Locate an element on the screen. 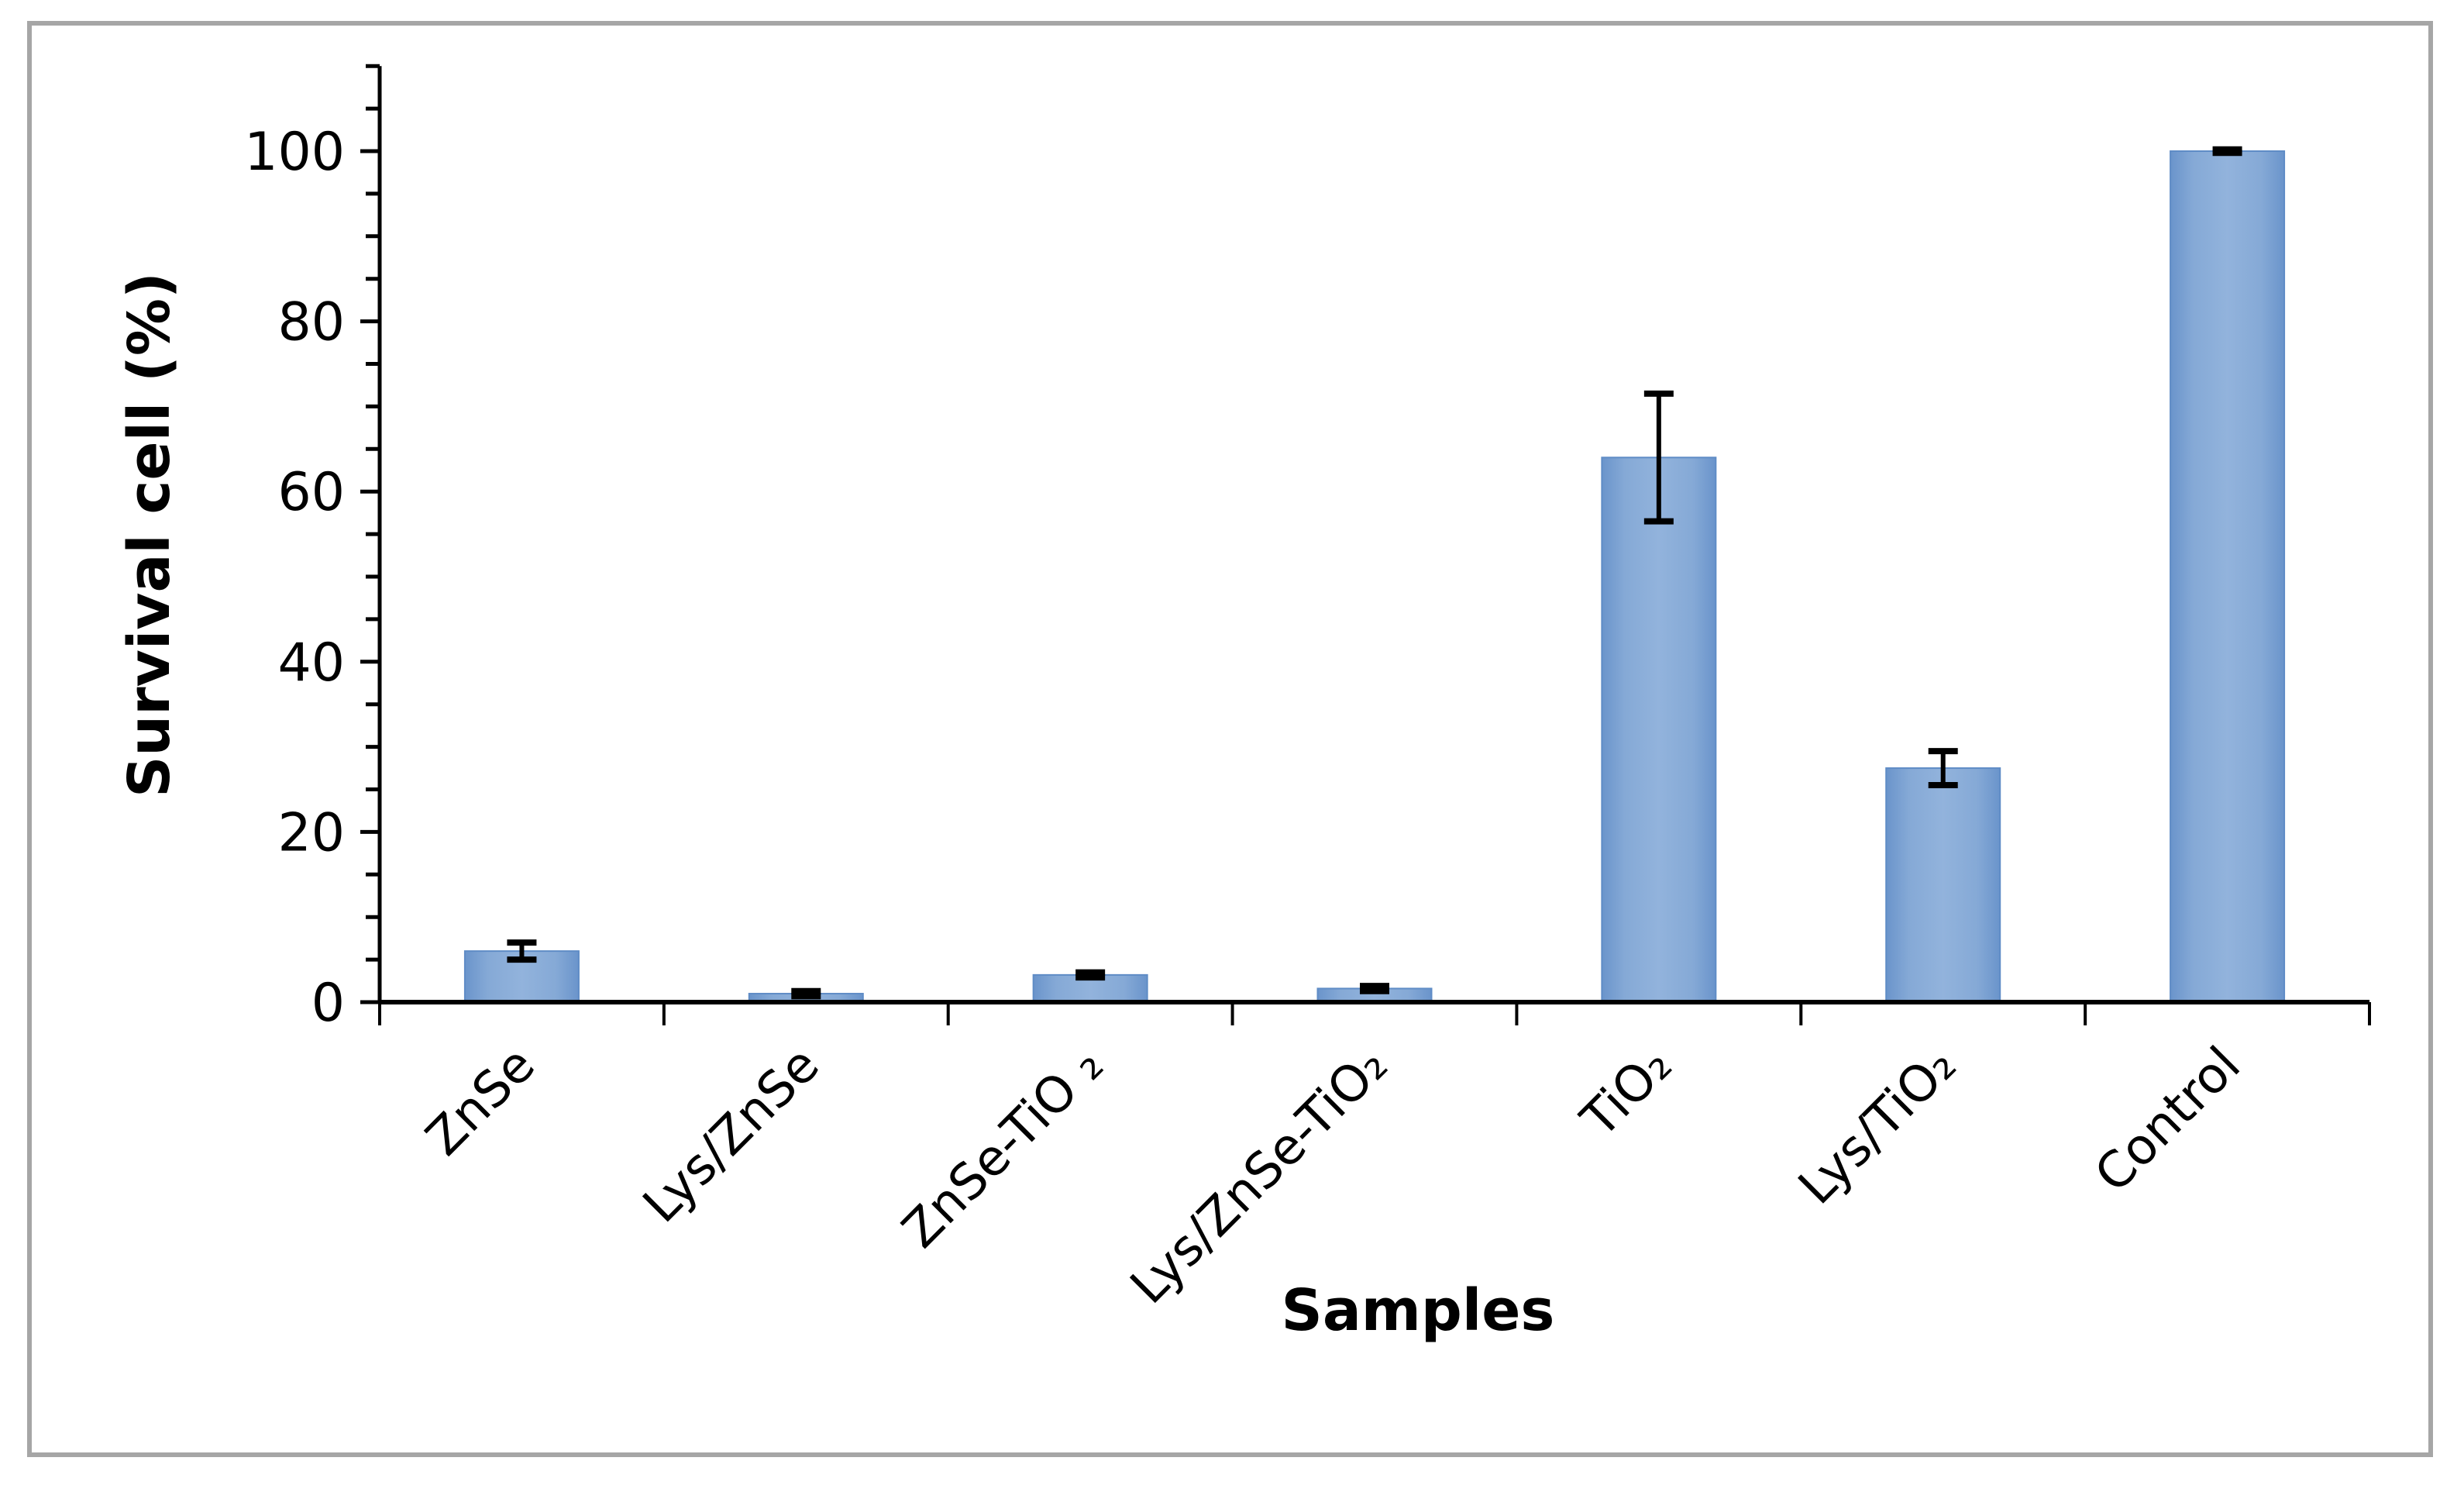 The image size is (2464, 1485). y-tick-label: 100 is located at coordinates (294, 152).